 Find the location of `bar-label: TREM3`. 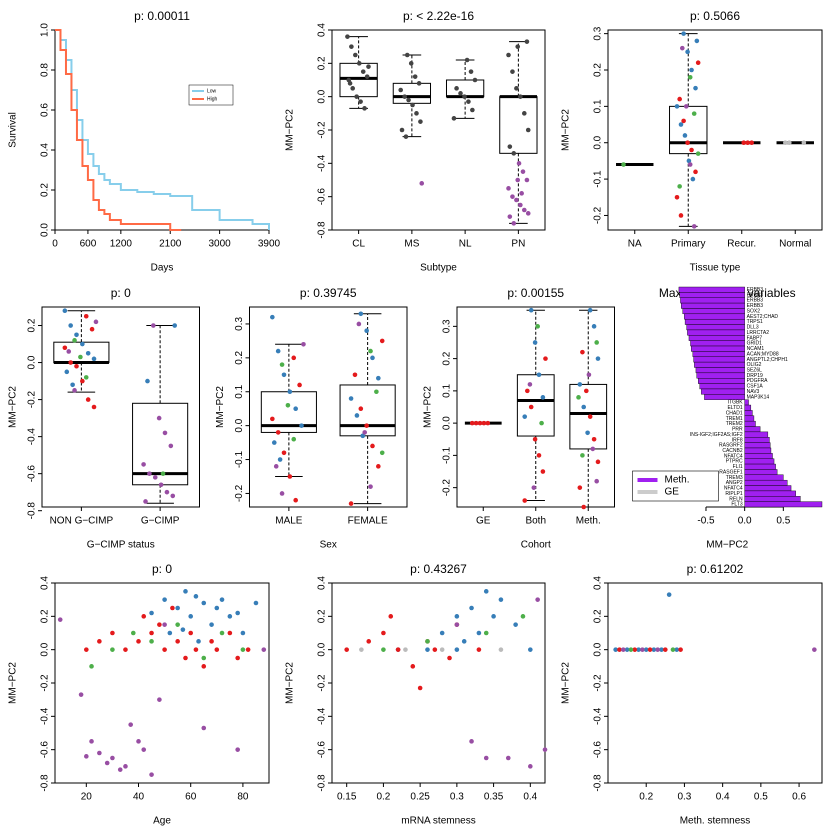

bar-label: TREM3 is located at coordinates (734, 478).